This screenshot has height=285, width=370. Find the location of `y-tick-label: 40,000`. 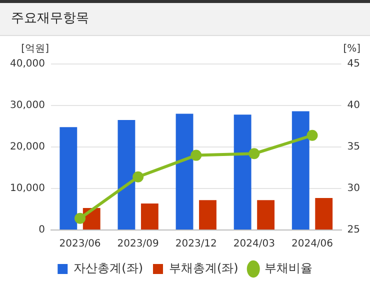

y-tick-label: 40,000 is located at coordinates (27, 64).